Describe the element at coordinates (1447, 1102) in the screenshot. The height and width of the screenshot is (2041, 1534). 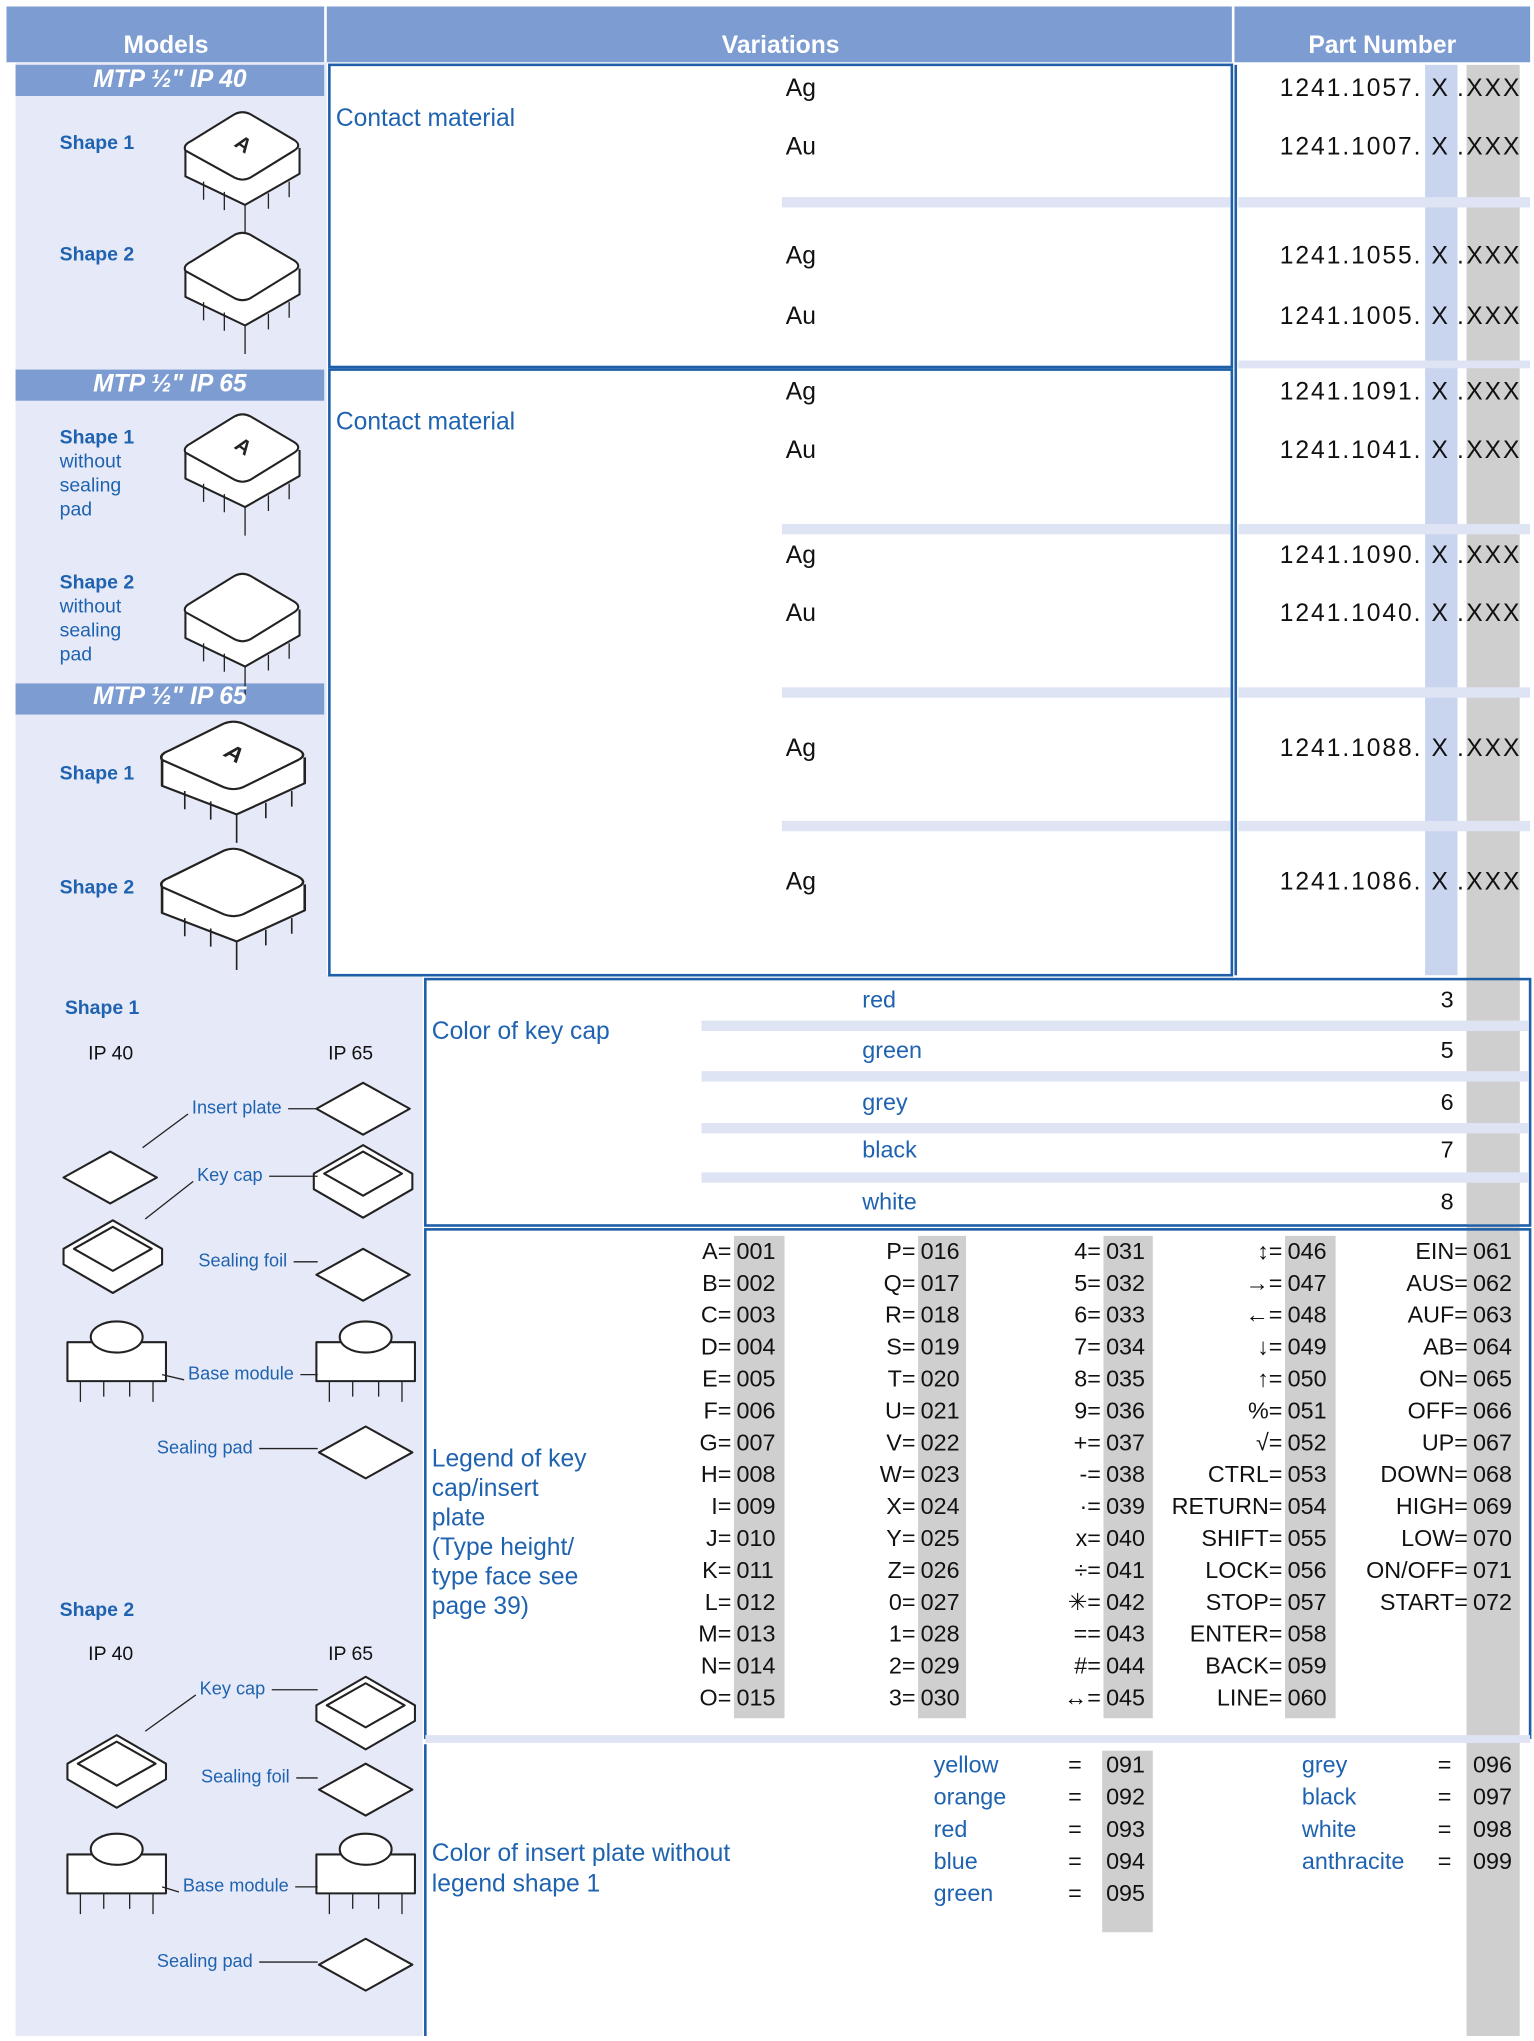
I see `color-code: 6` at that location.